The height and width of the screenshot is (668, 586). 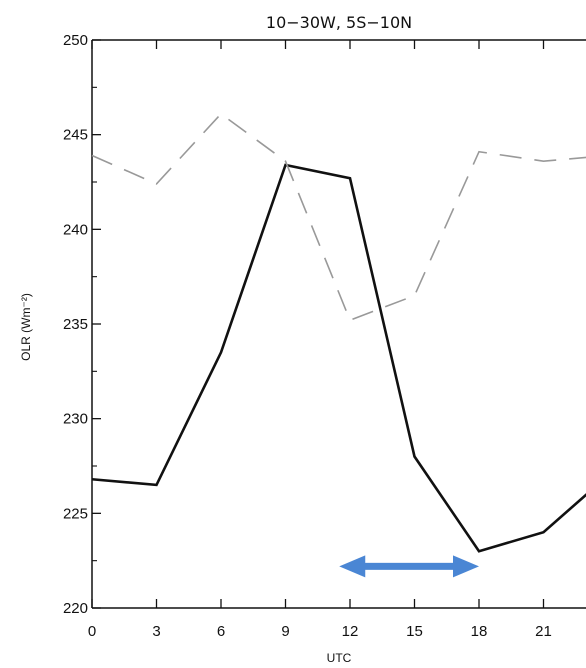 What do you see at coordinates (352, 566) in the screenshot?
I see `arrow-head-left` at bounding box center [352, 566].